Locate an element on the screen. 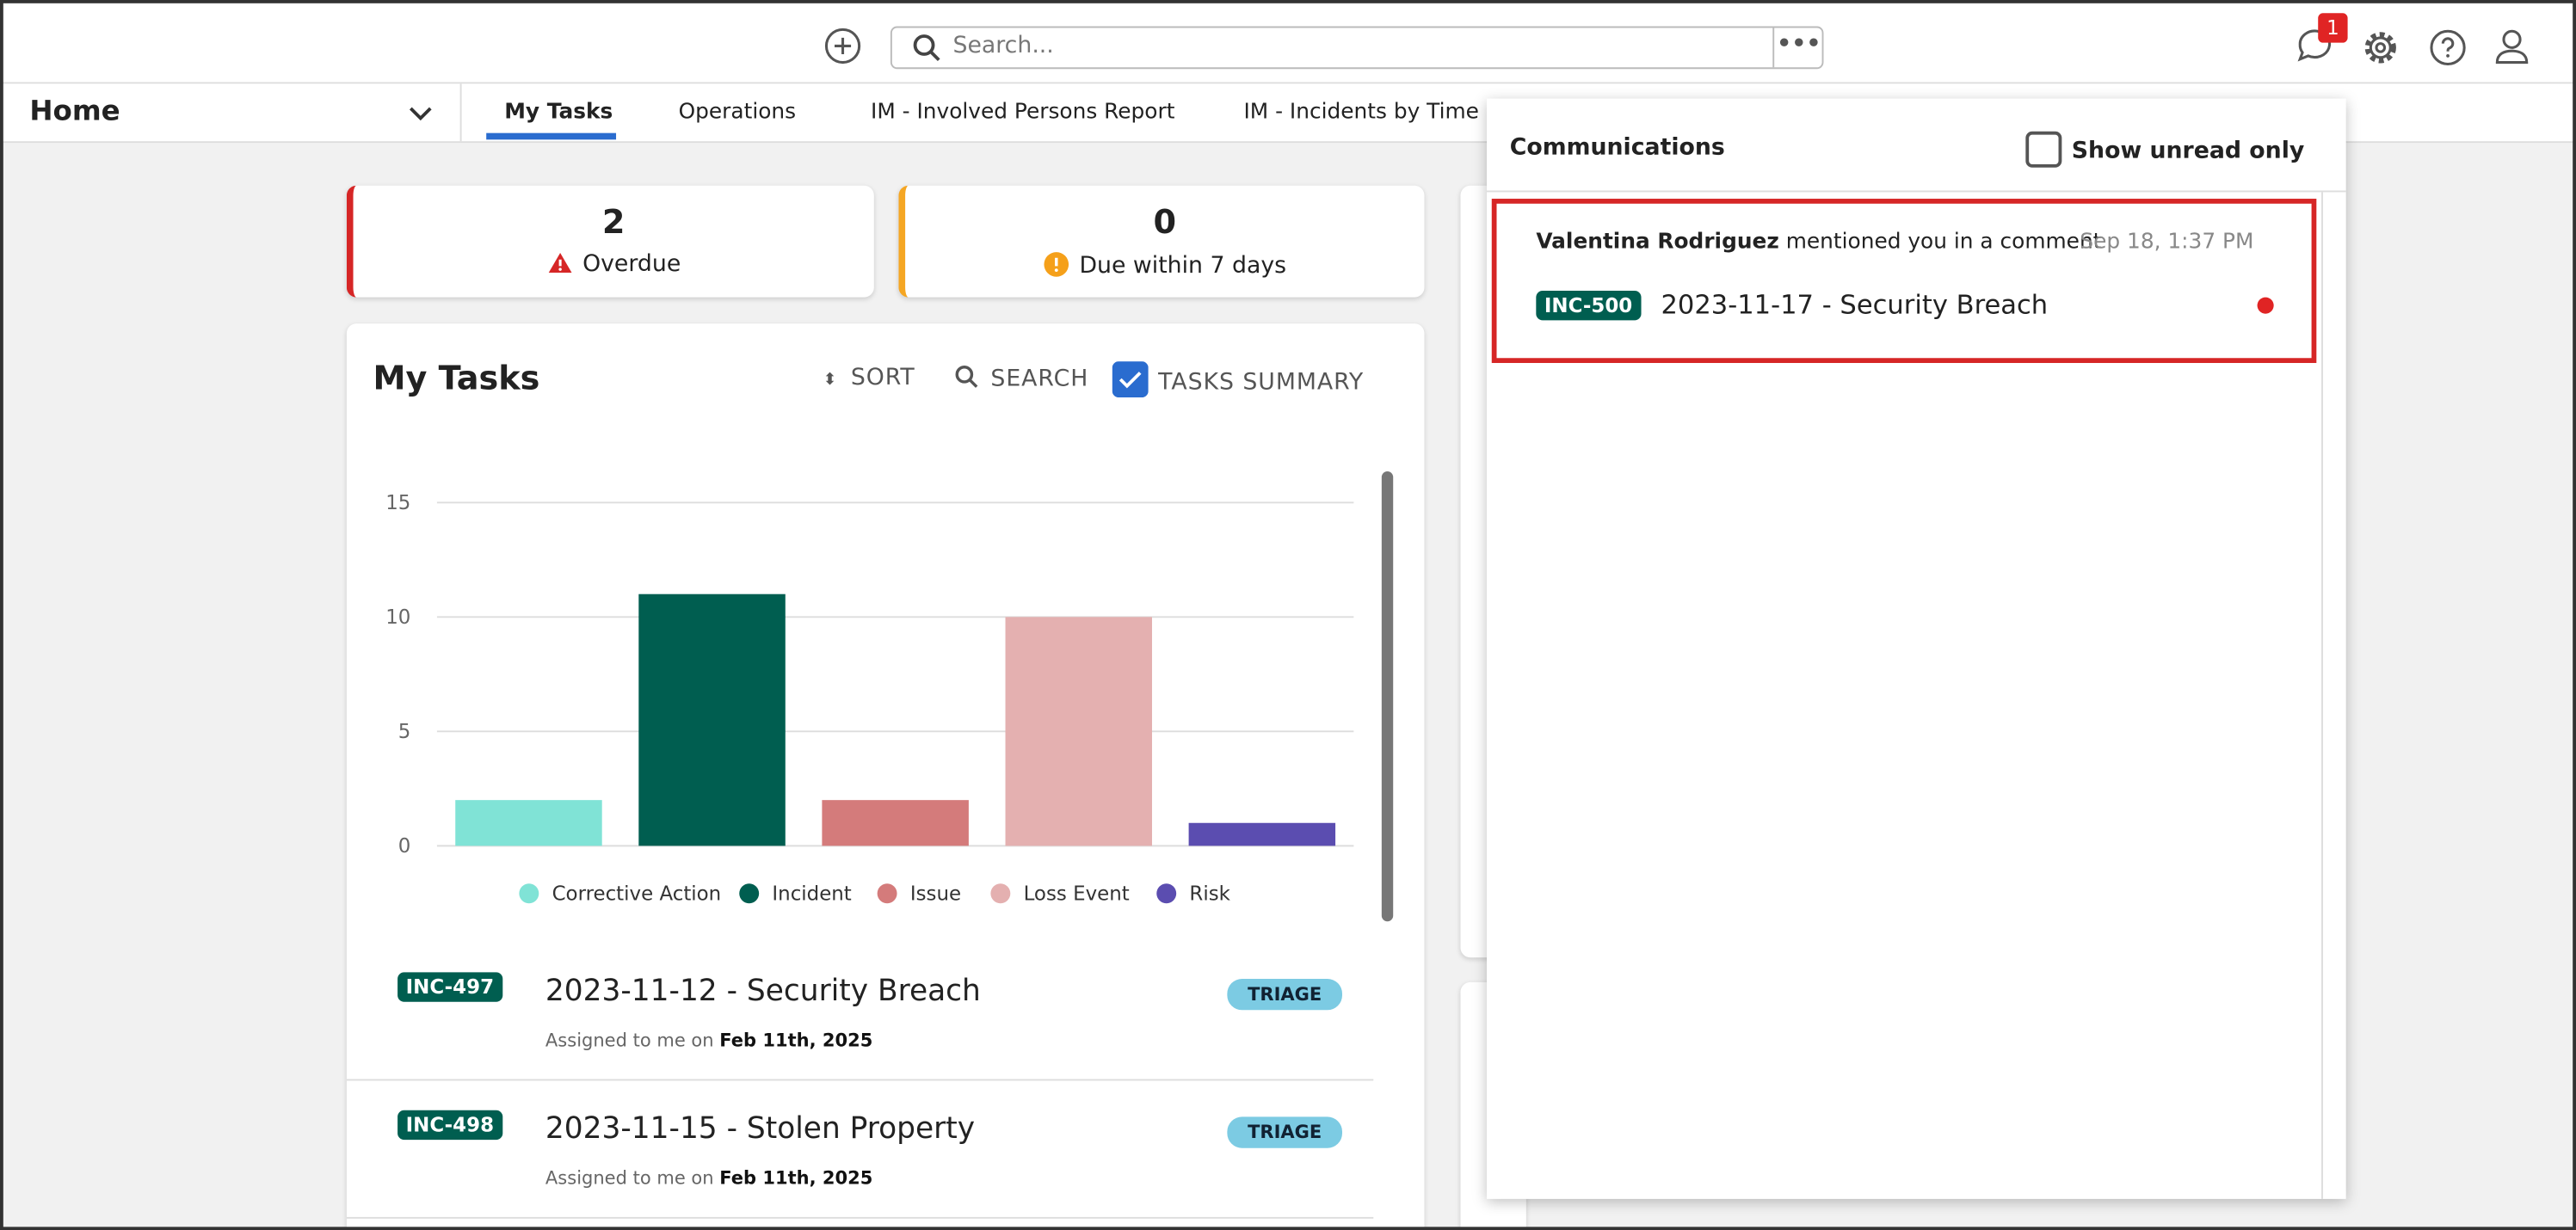  y-tick-label: 15 is located at coordinates (398, 503).